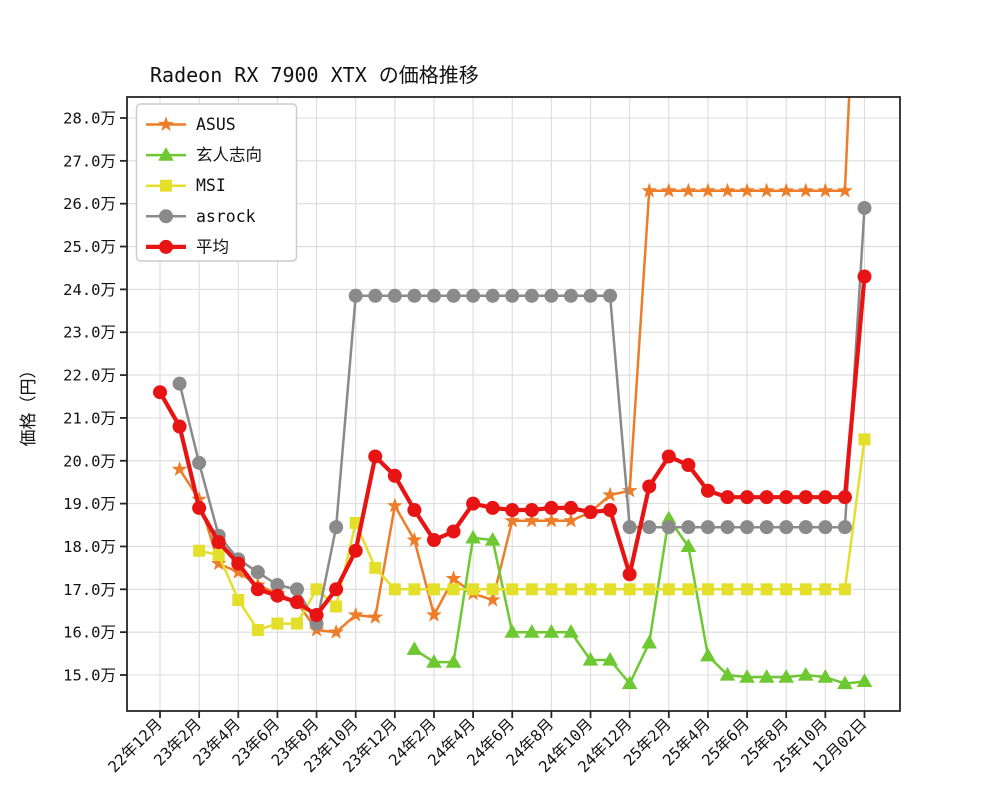 Image resolution: width=1000 pixels, height=804 pixels. I want to click on y-tick-label: 24.0万, so click(89, 290).